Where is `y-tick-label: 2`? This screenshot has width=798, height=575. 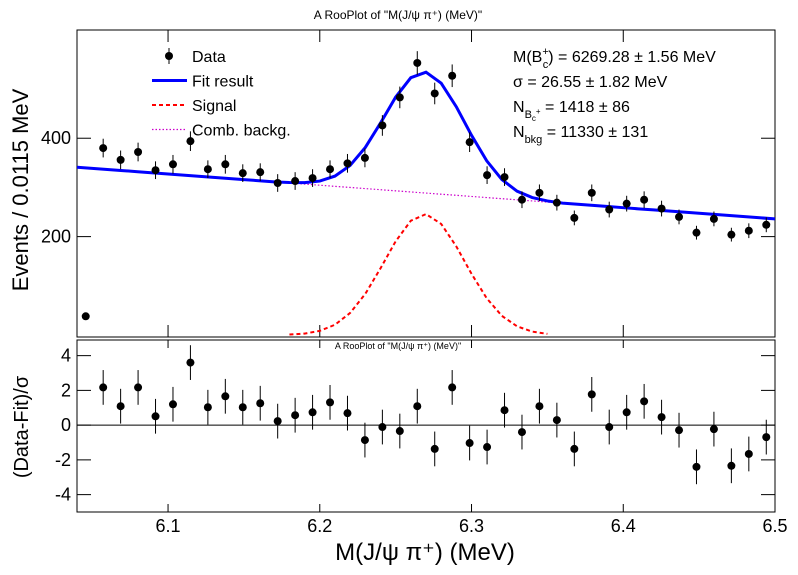 y-tick-label: 2 is located at coordinates (66, 390).